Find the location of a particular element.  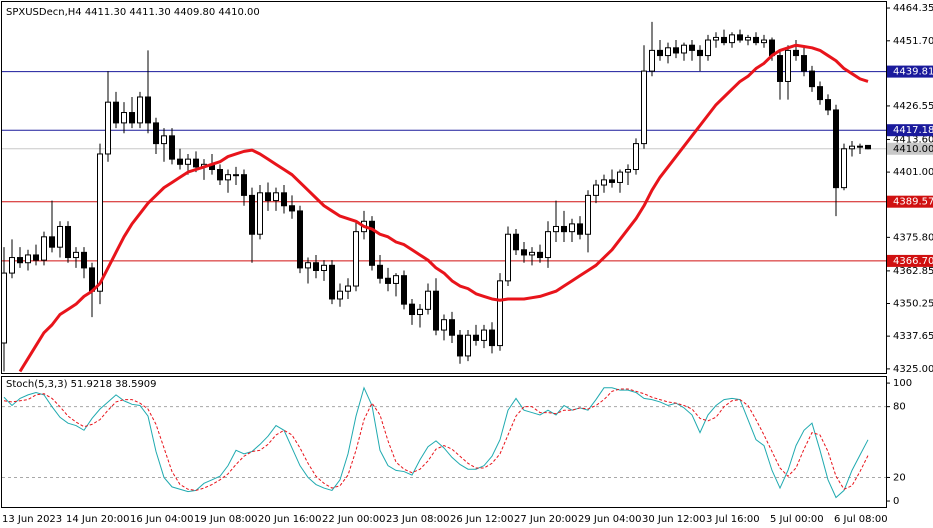

y-tick-label: 80 is located at coordinates (899, 407).